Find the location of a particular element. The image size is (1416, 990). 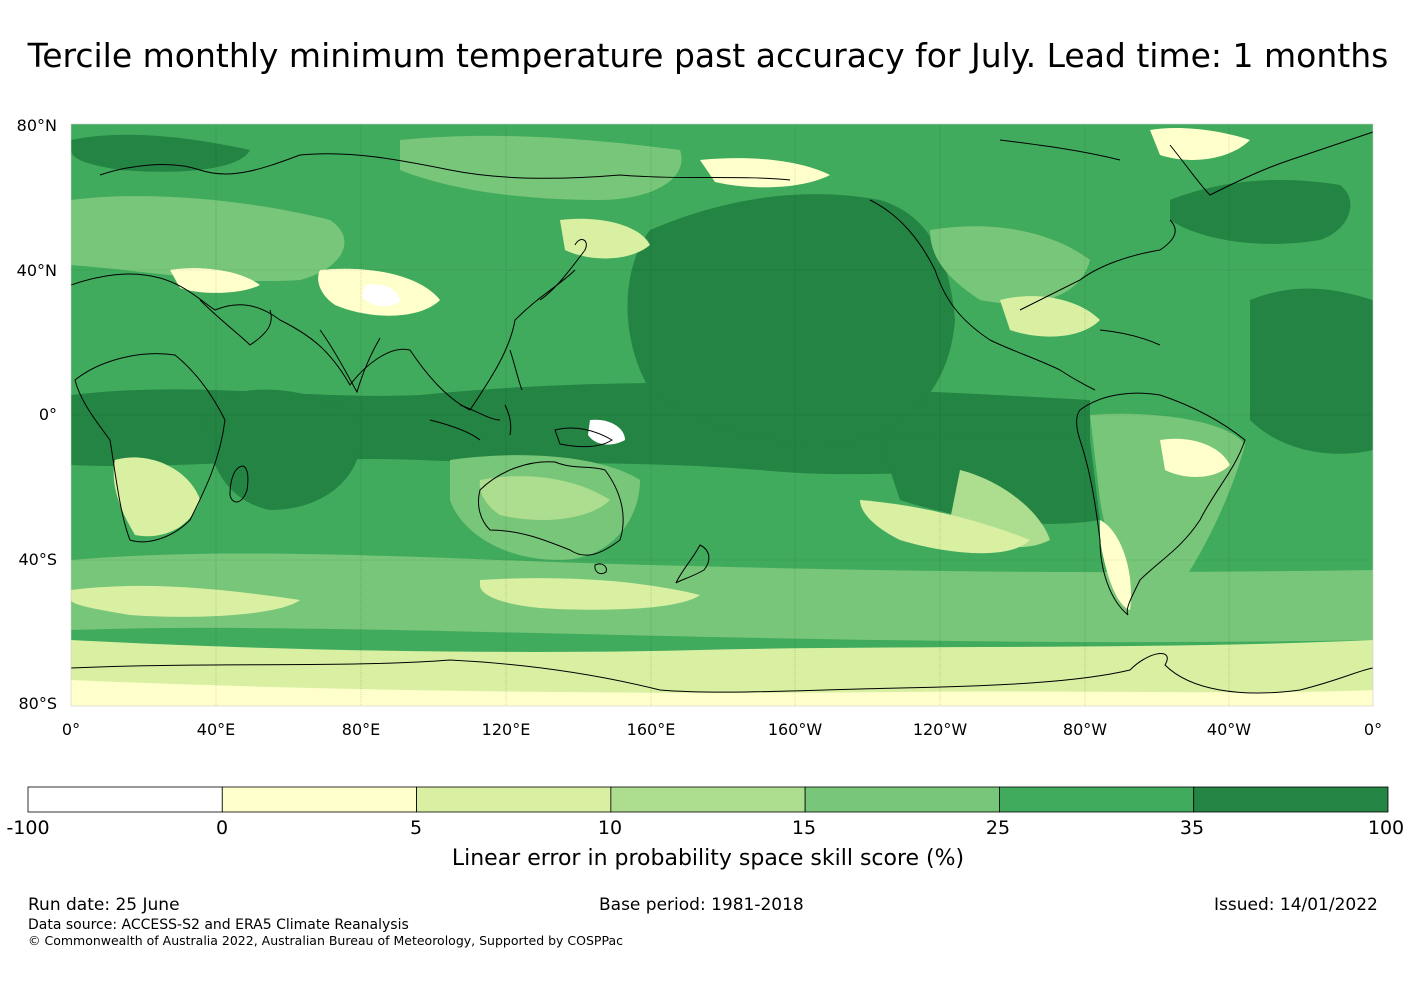

colorbar-tick: 15 is located at coordinates (804, 828).